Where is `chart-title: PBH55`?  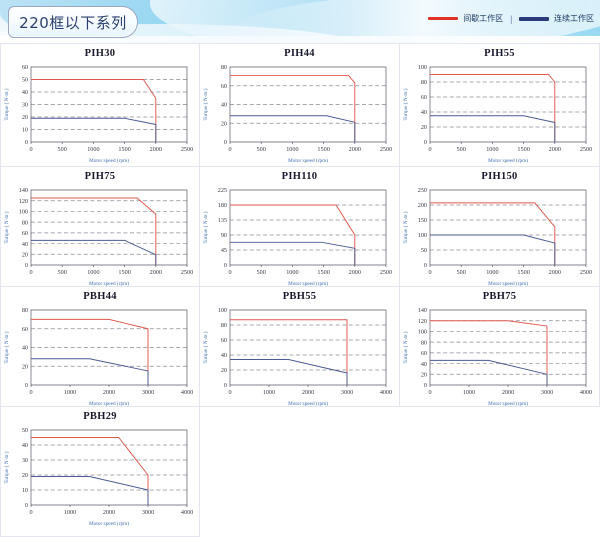 chart-title: PBH55 is located at coordinates (299, 296).